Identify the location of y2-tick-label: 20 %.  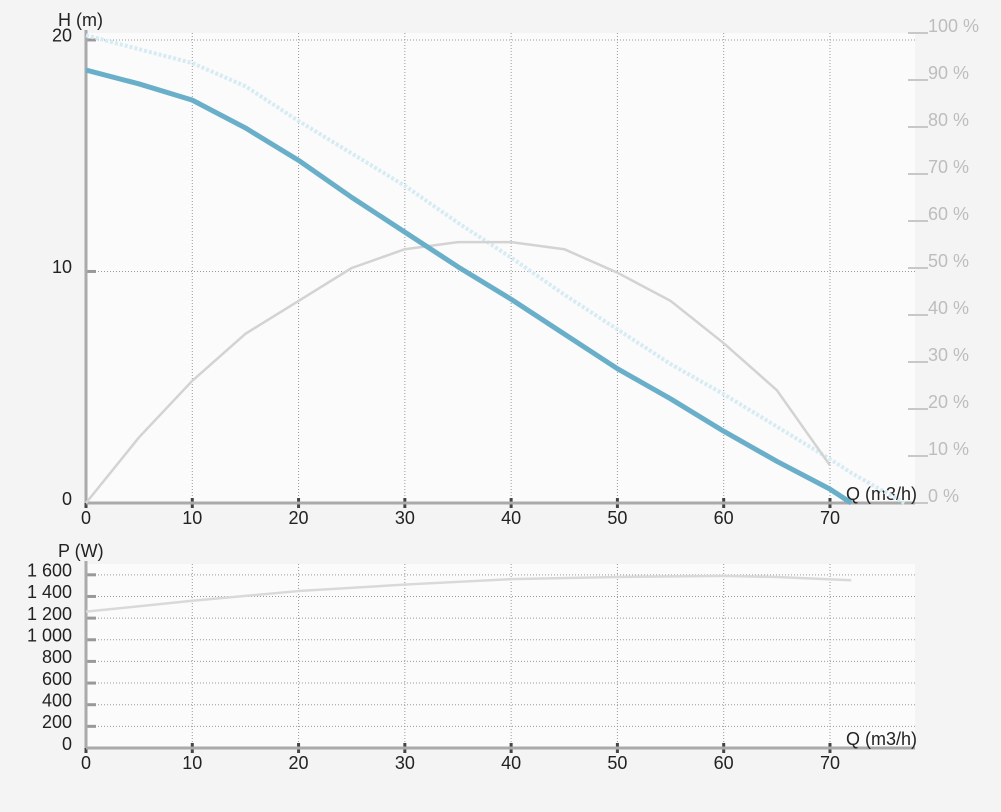
(948, 402).